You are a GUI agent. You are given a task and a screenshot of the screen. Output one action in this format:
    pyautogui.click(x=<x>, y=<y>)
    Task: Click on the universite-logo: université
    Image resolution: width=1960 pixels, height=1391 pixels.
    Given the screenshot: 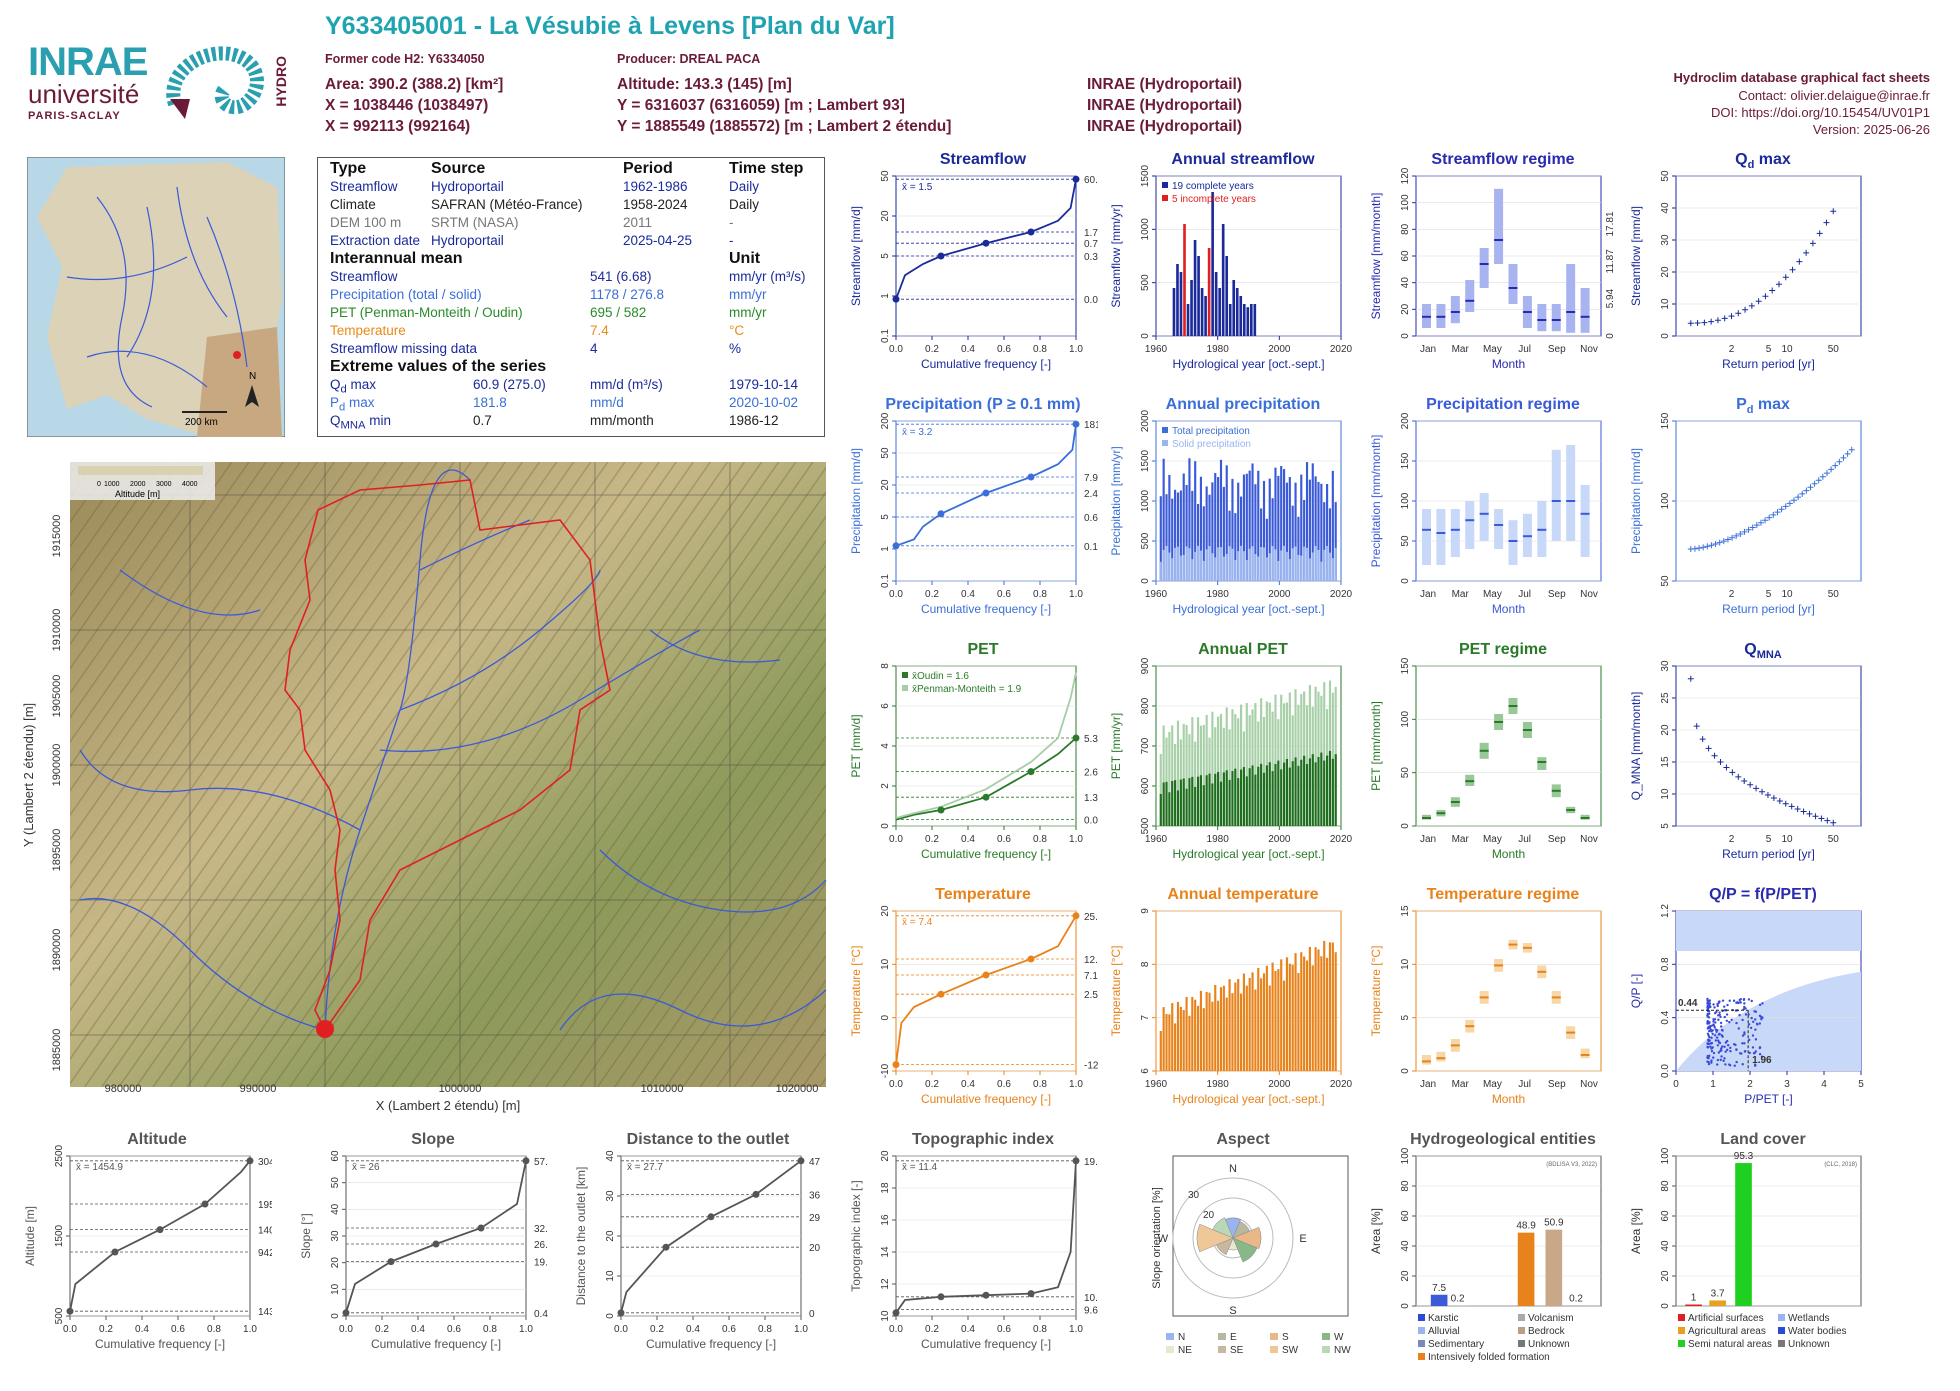 What is the action you would take?
    pyautogui.click(x=87, y=94)
    